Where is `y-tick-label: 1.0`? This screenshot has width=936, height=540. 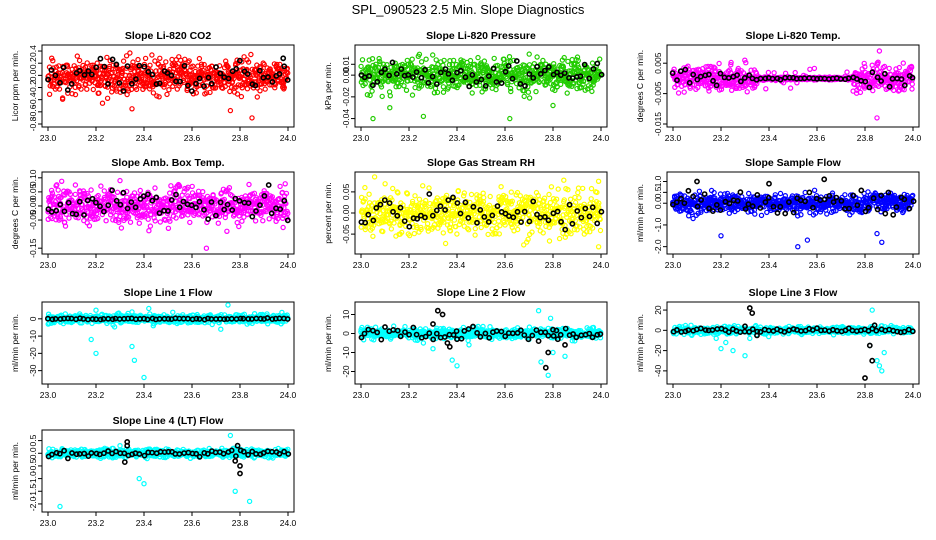
y-tick-label: 1.0 is located at coordinates (658, 181).